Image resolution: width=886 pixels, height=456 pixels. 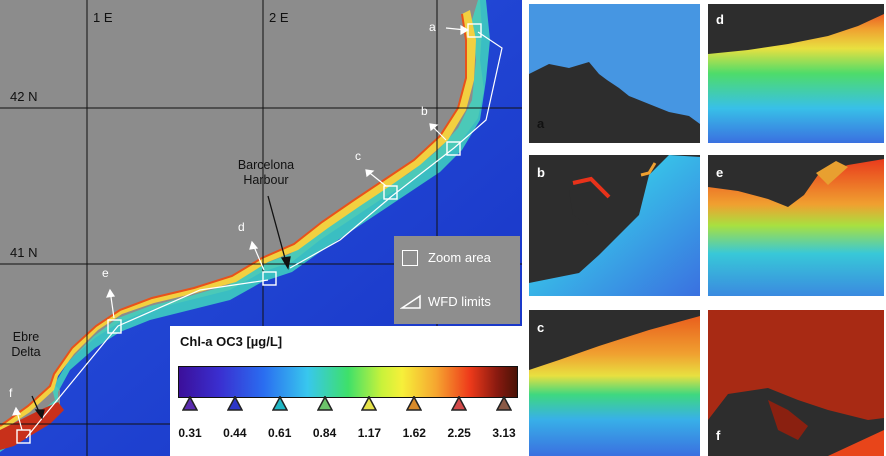 I want to click on panel-a-graphic, so click(x=614, y=73).